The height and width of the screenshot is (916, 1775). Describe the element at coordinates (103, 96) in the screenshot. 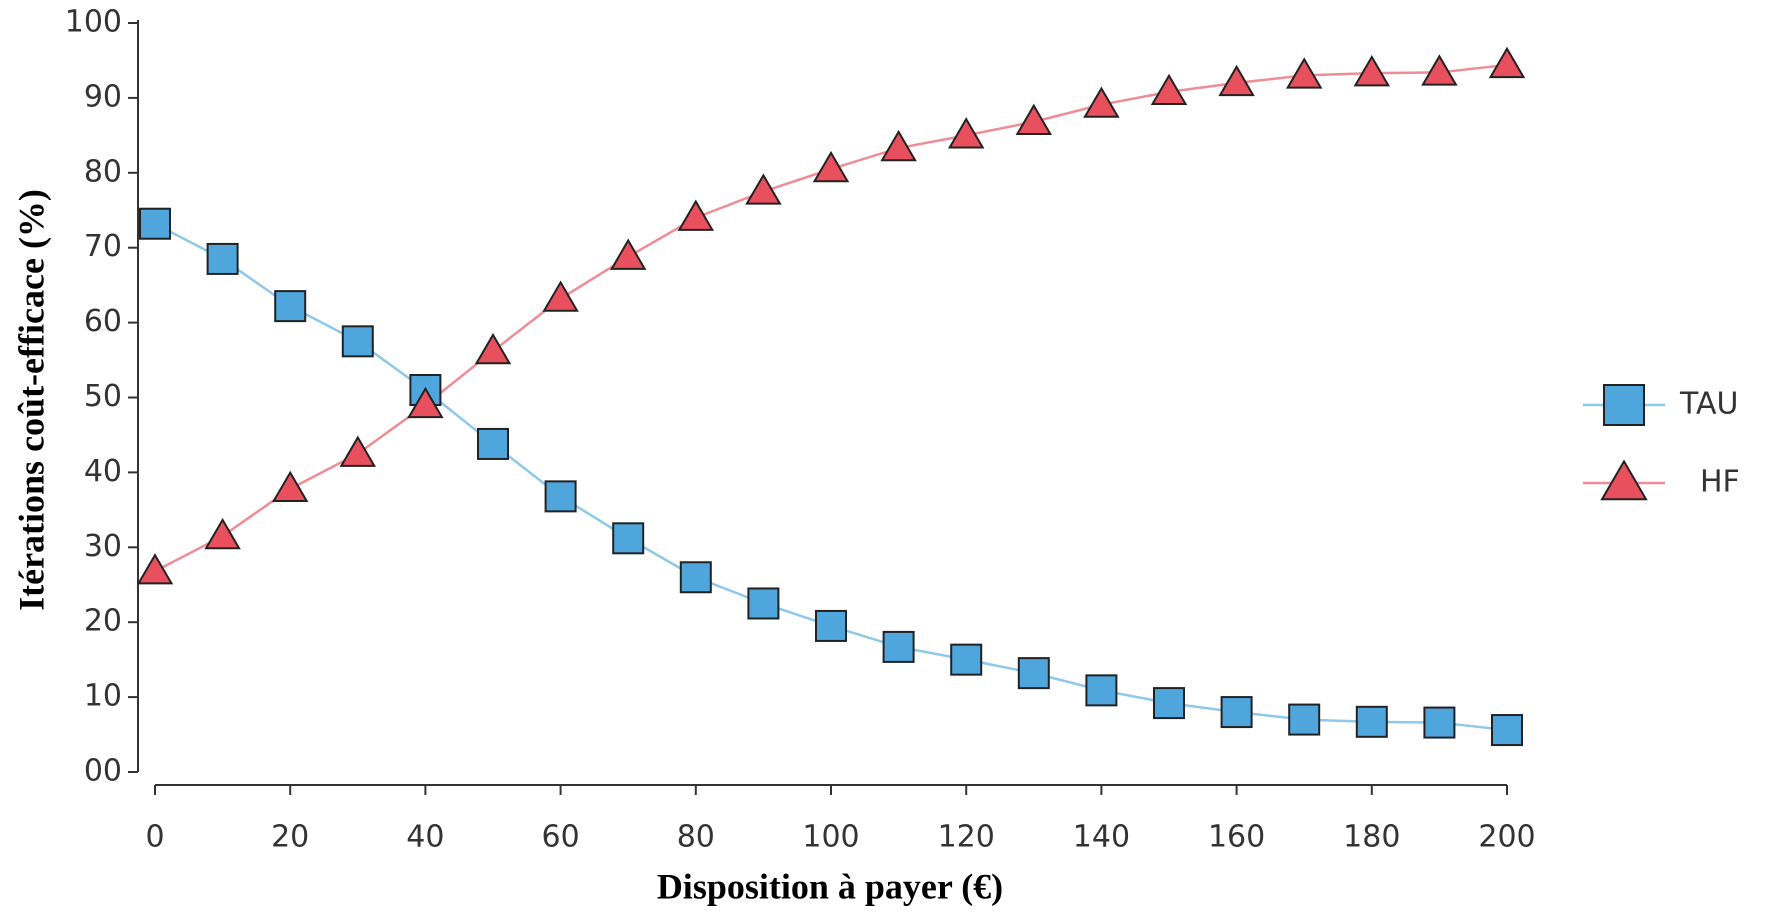

I see `y-tick-label: 90` at that location.